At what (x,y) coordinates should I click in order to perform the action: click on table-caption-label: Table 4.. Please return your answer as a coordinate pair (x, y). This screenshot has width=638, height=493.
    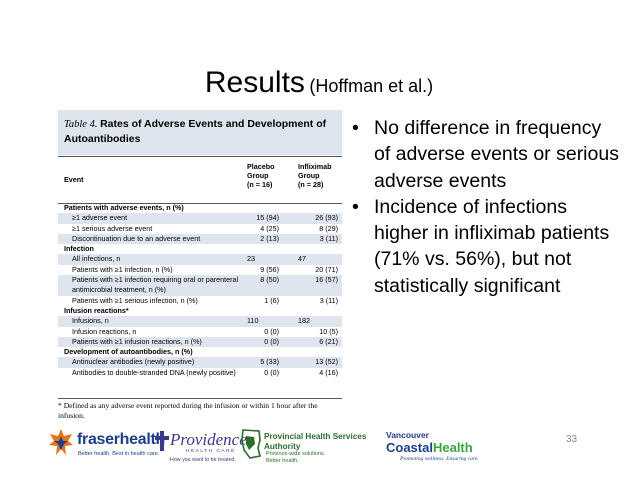
    Looking at the image, I should click on (81, 124).